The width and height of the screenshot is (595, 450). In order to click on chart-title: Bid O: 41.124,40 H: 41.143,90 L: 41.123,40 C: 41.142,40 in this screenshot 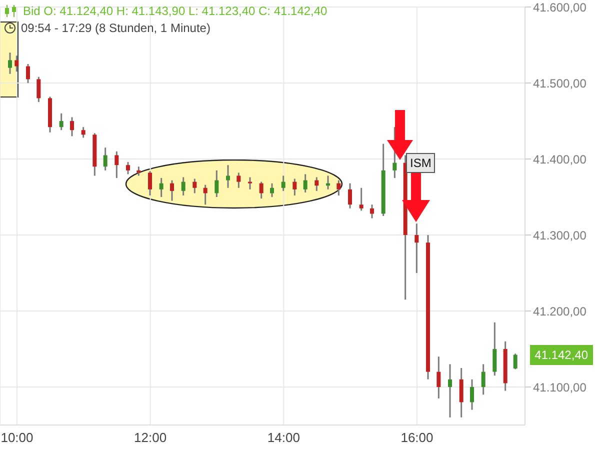, I will do `click(175, 11)`.